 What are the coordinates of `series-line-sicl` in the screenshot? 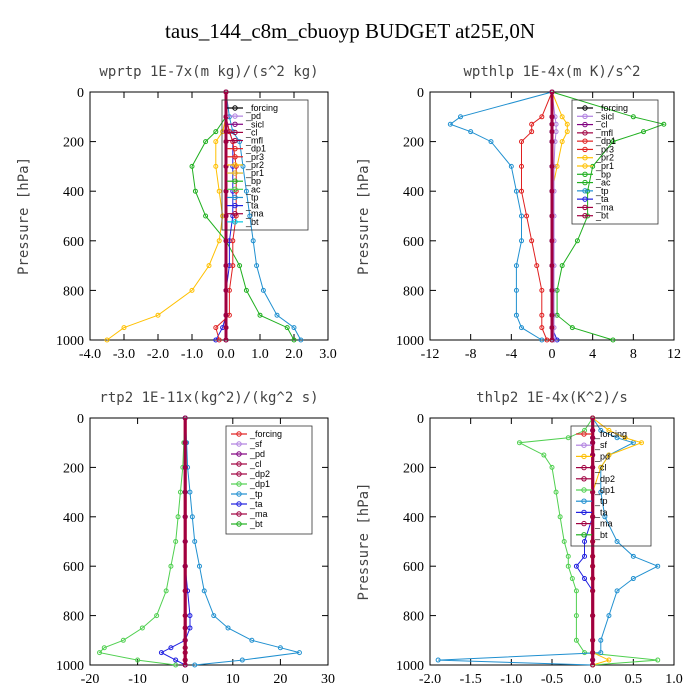 It's located at (554, 215).